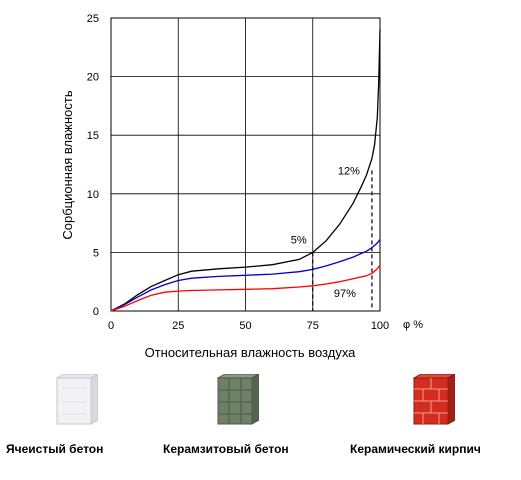 This screenshot has width=521, height=480. I want to click on grey-green-block-icon, so click(238, 399).